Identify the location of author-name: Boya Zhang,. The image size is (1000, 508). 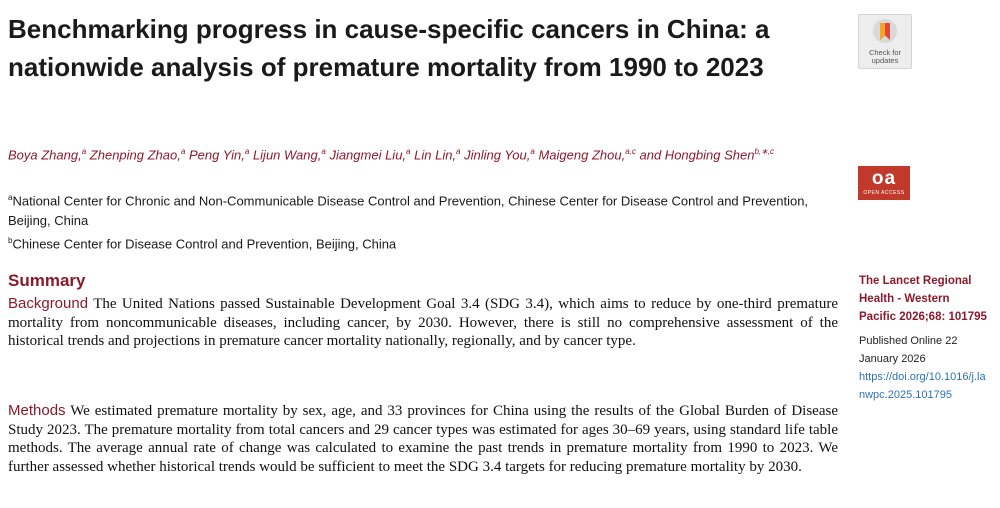
(45, 155).